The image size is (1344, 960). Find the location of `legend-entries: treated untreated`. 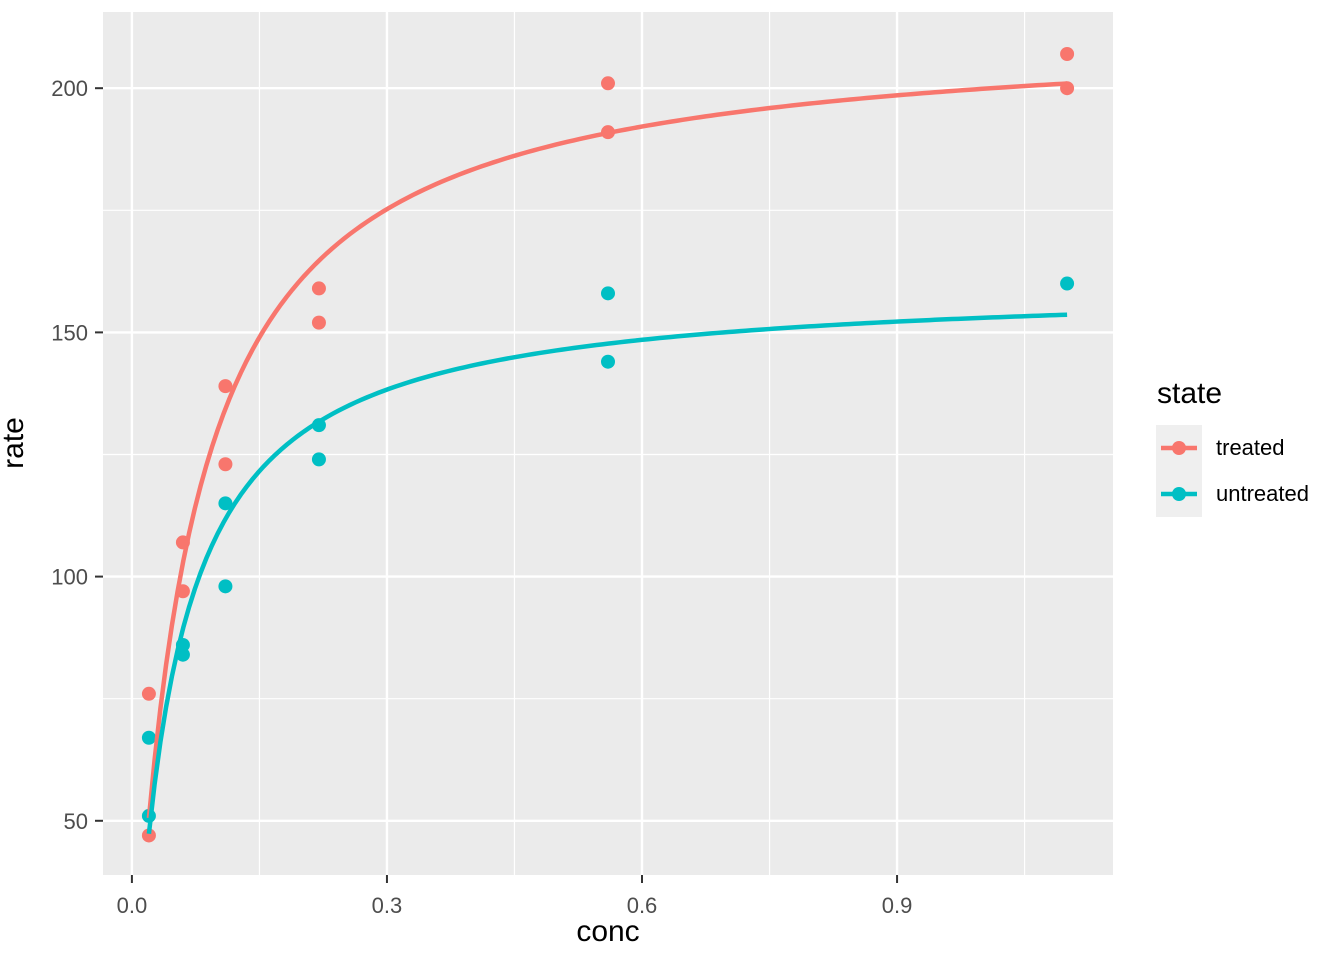

legend-entries: treated untreated is located at coordinates (1232, 471).